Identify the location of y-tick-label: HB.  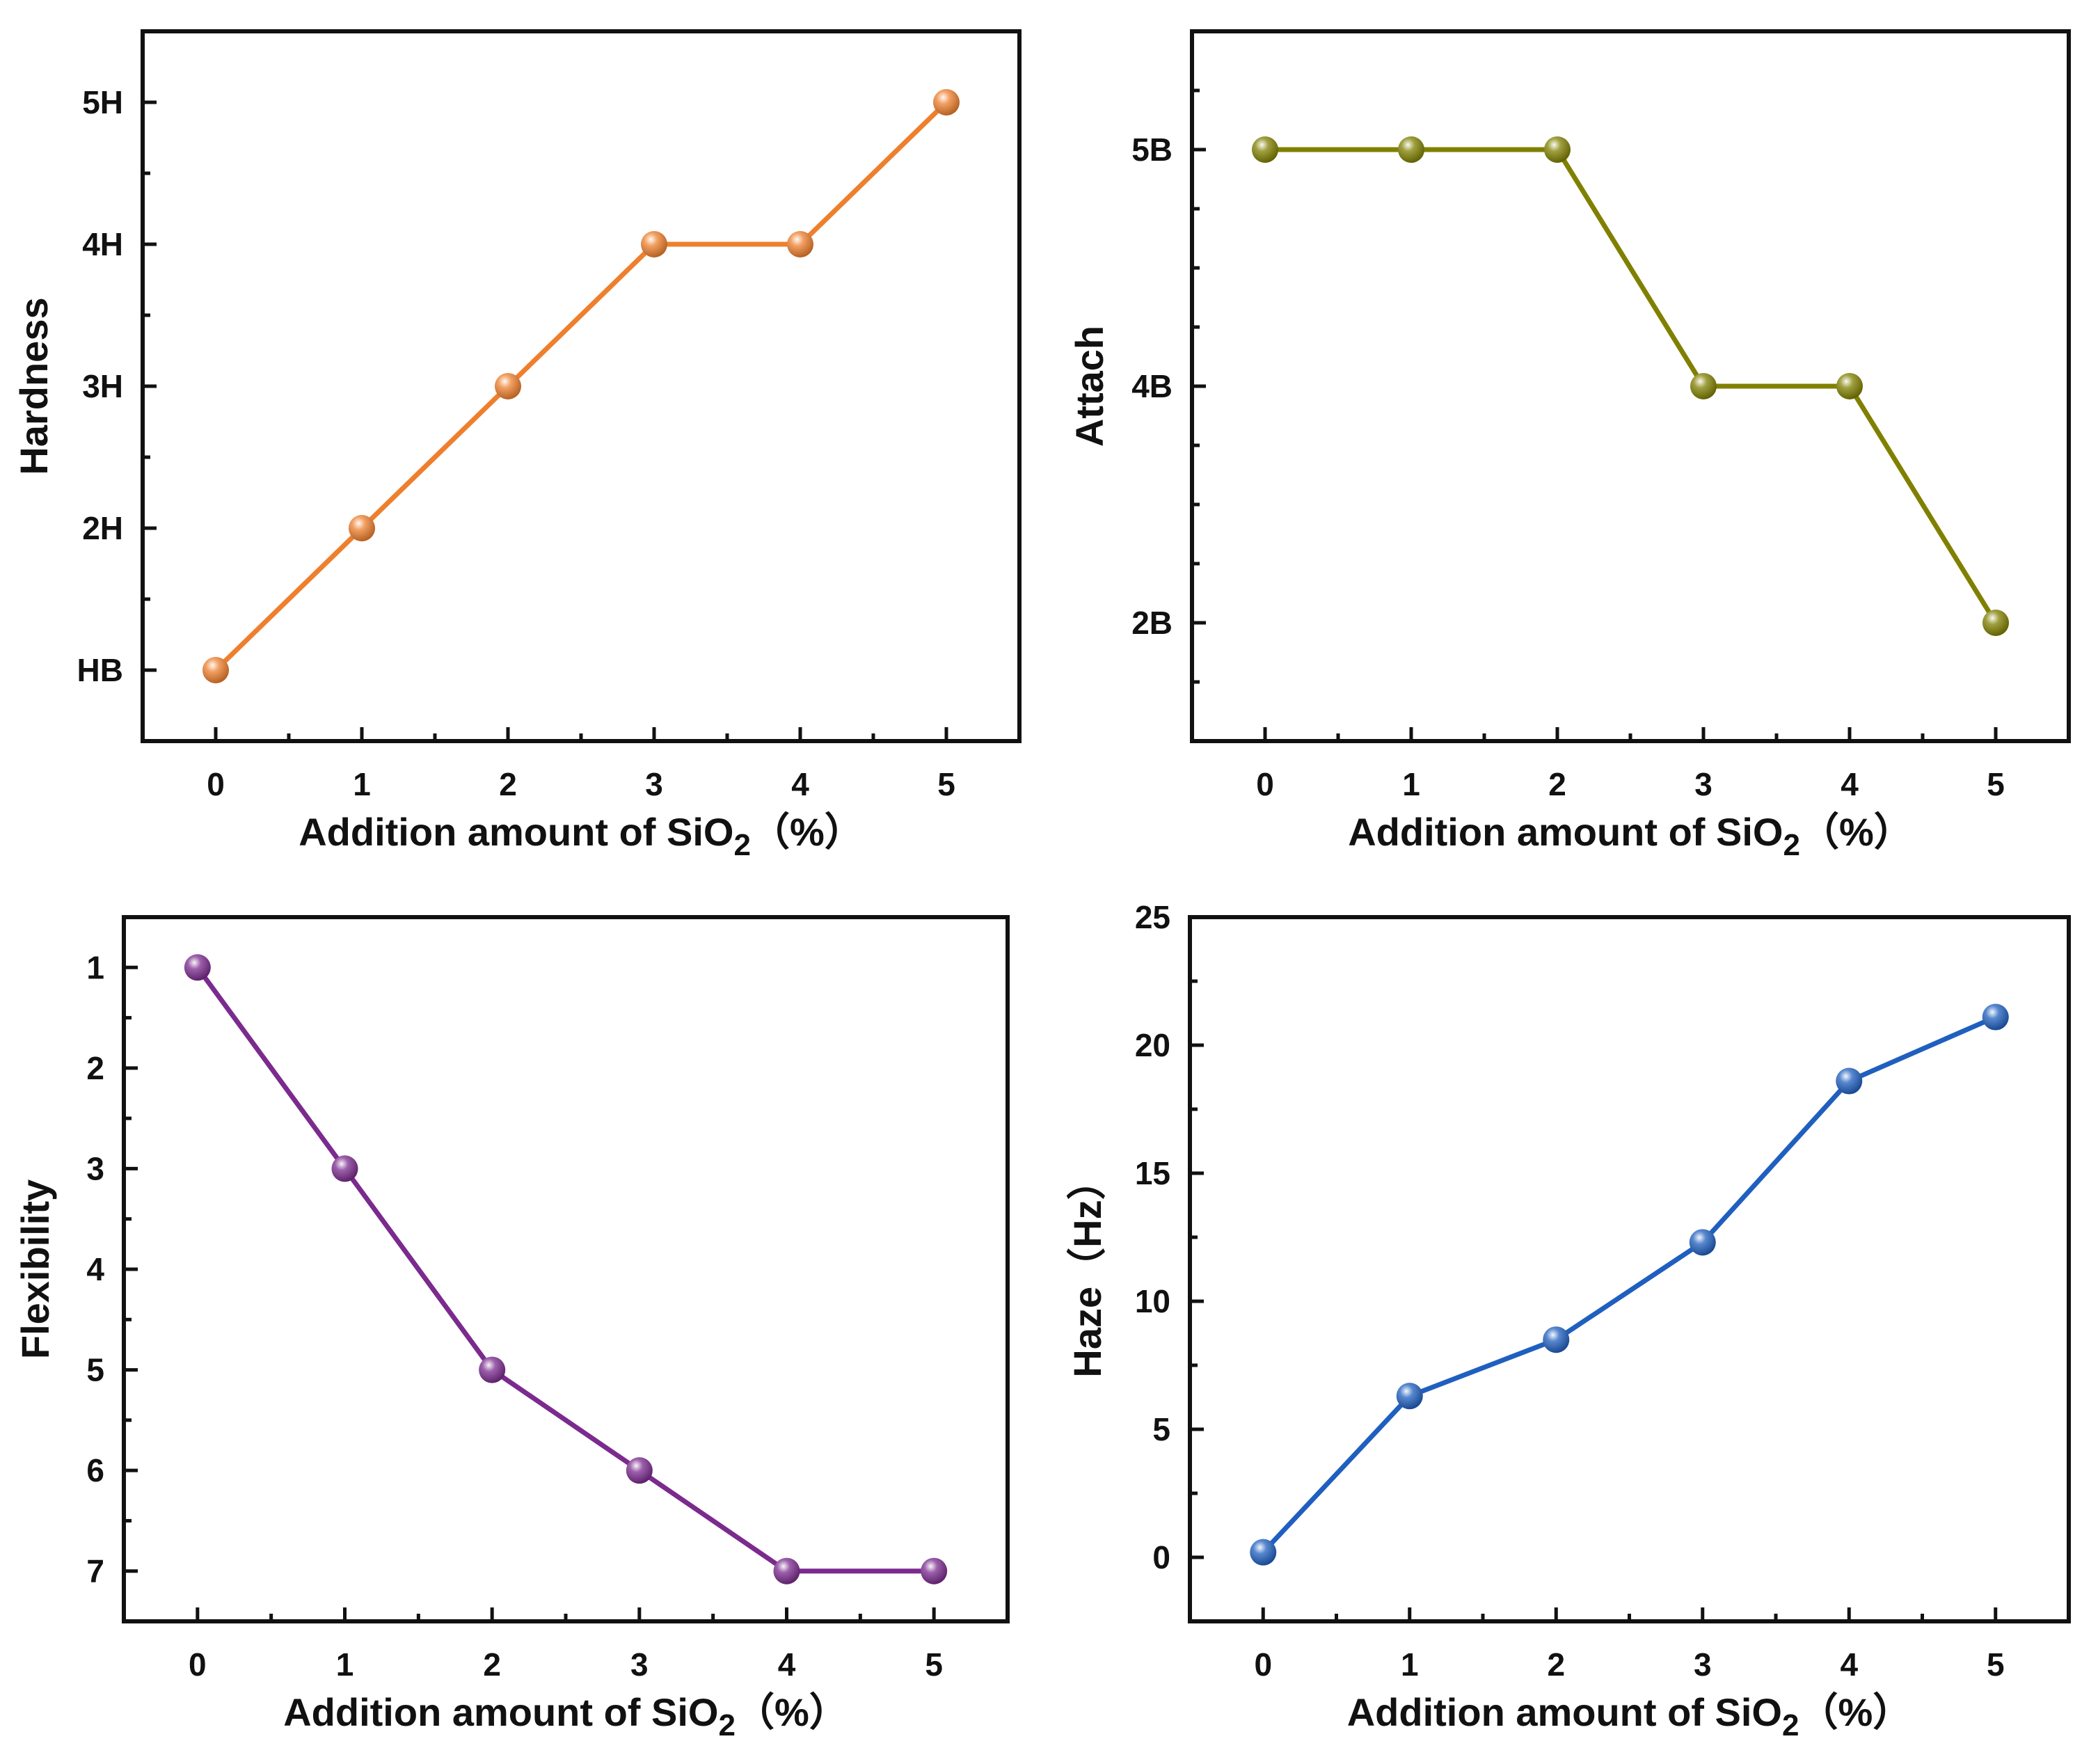
(100, 670).